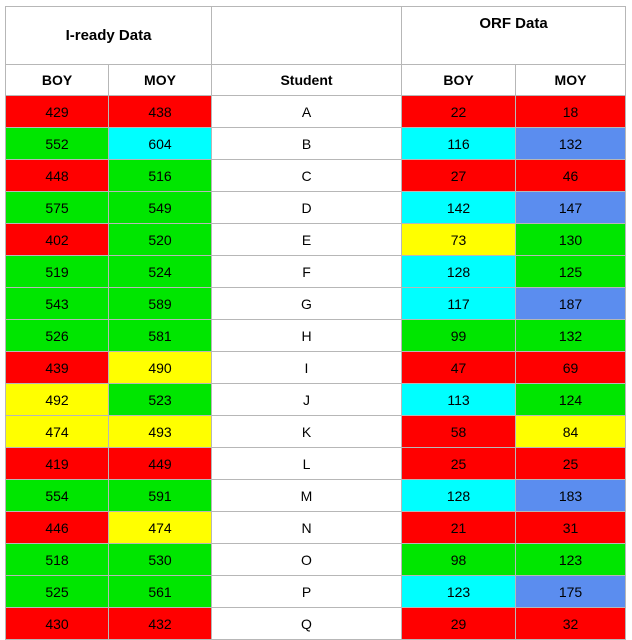 The image size is (632, 640). Describe the element at coordinates (160, 559) in the screenshot. I see `iready-moy-cell: 530` at that location.